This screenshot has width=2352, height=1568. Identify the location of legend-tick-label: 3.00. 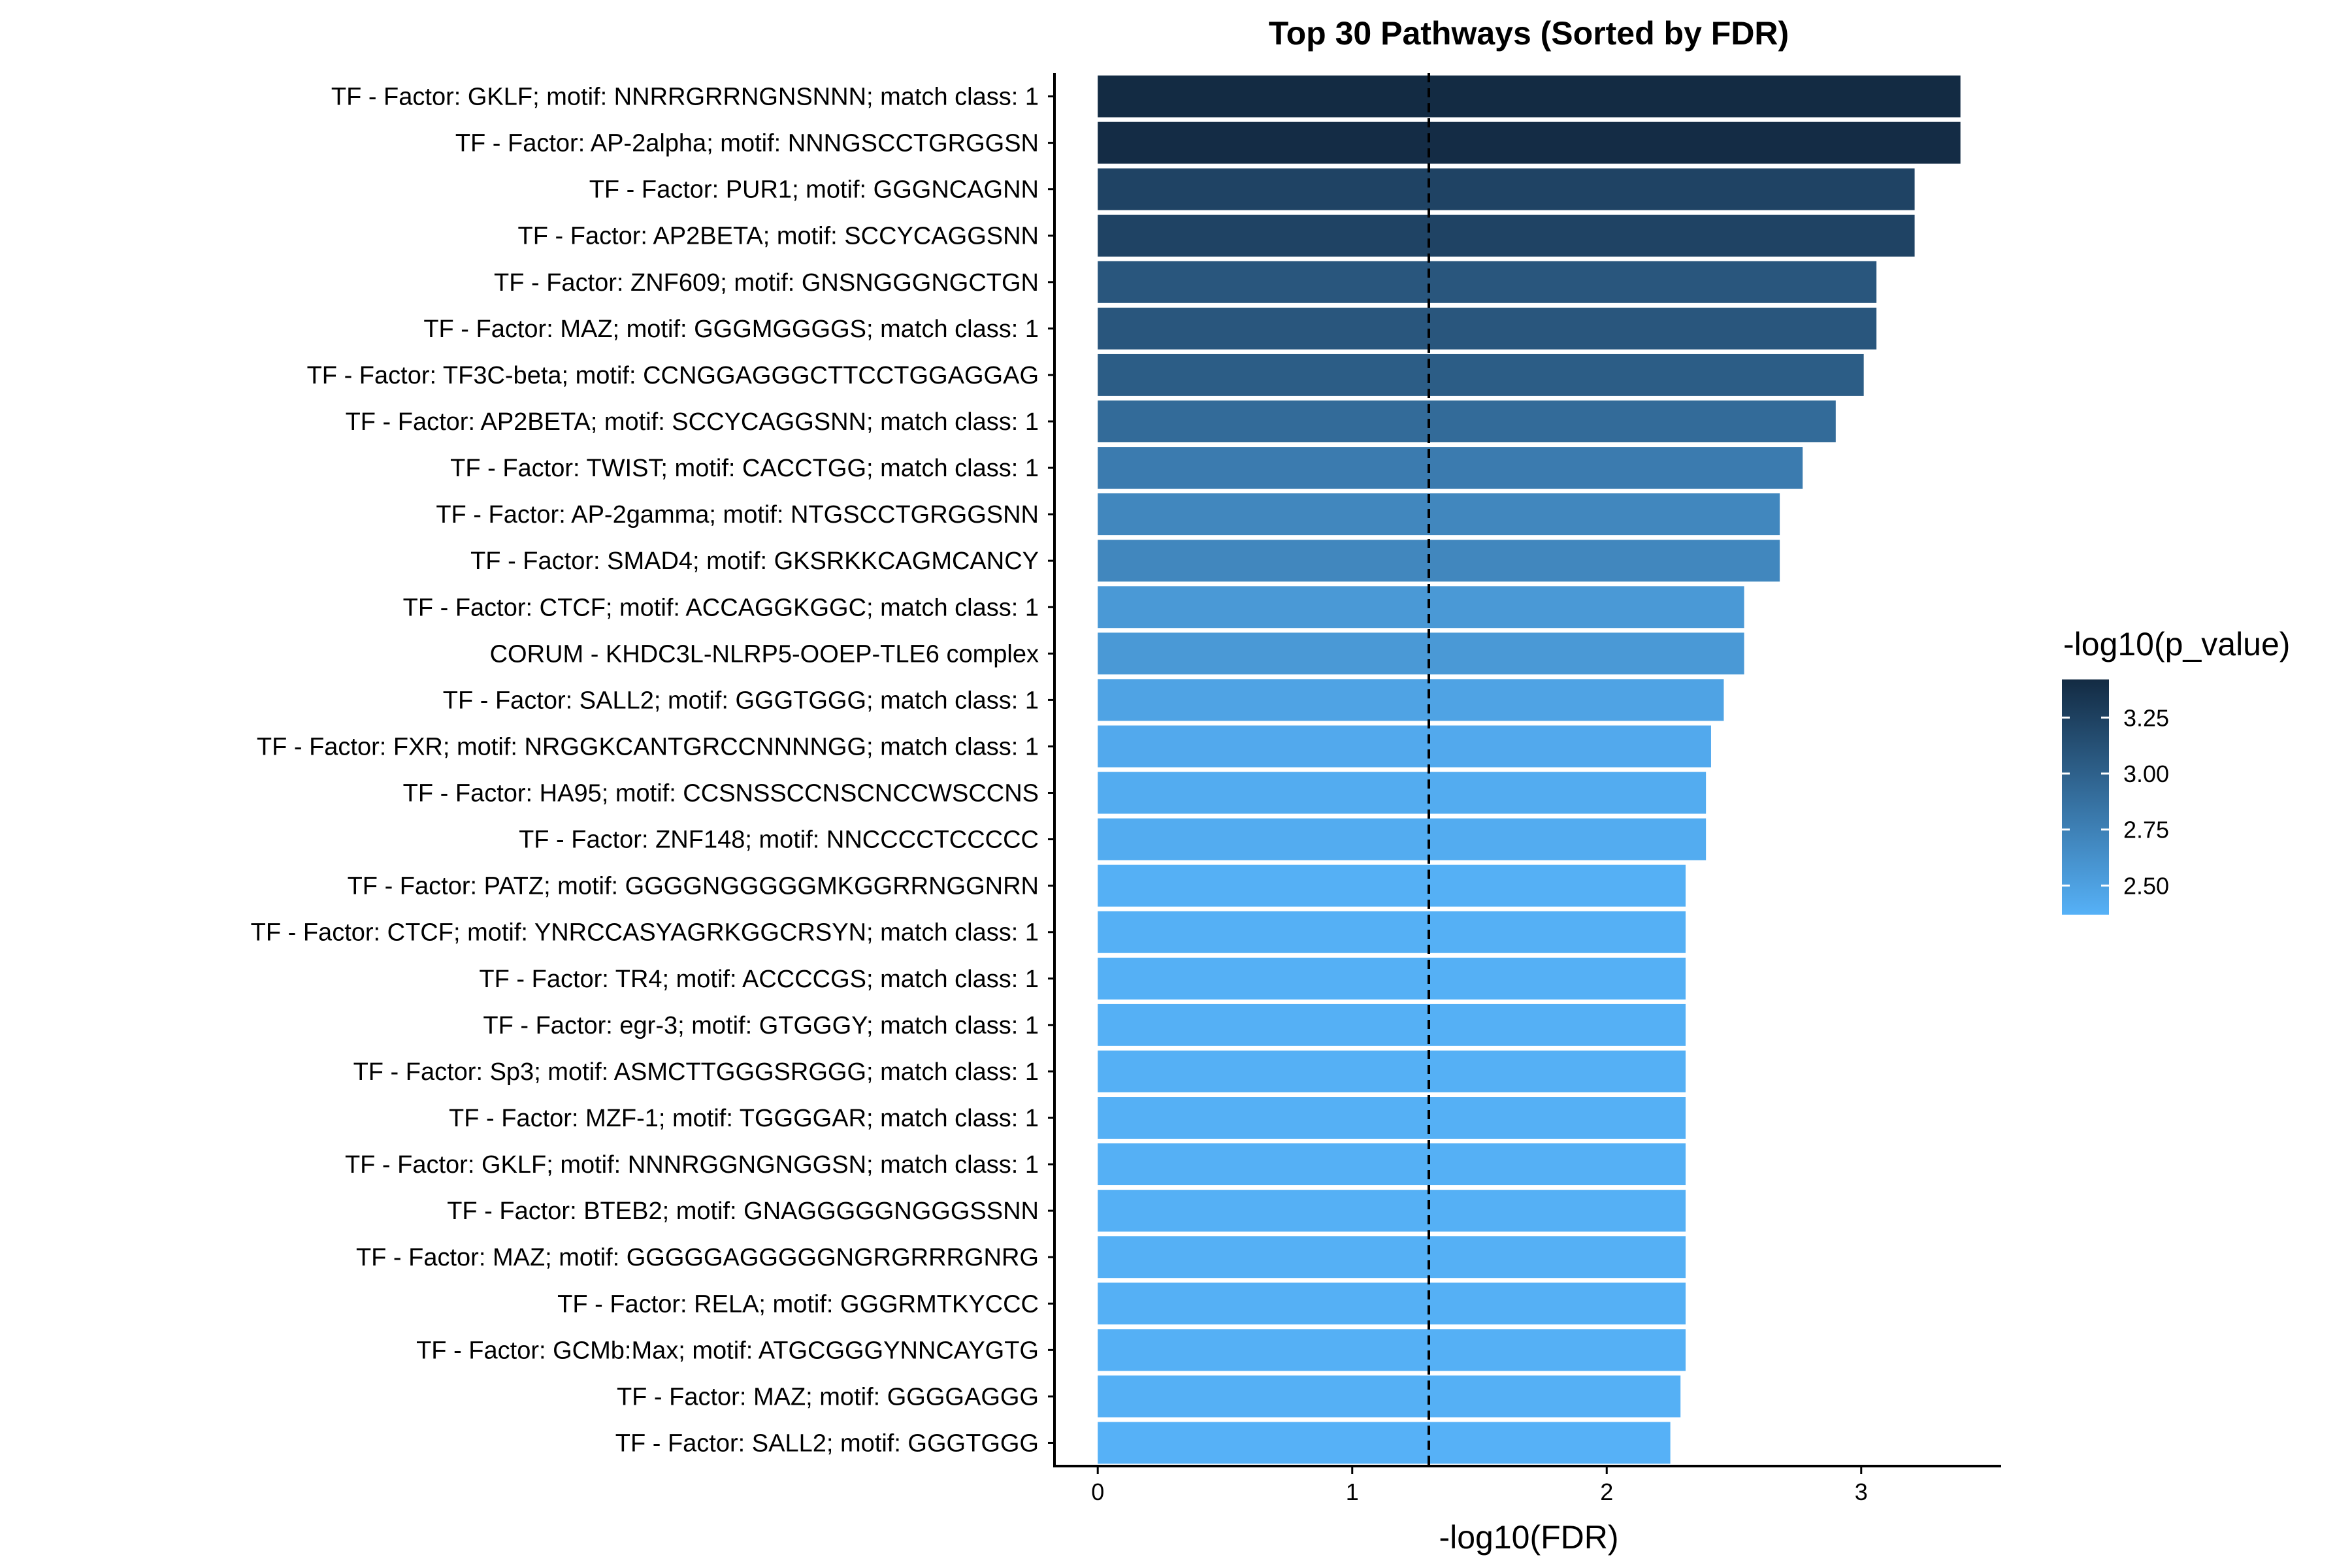
(2146, 773).